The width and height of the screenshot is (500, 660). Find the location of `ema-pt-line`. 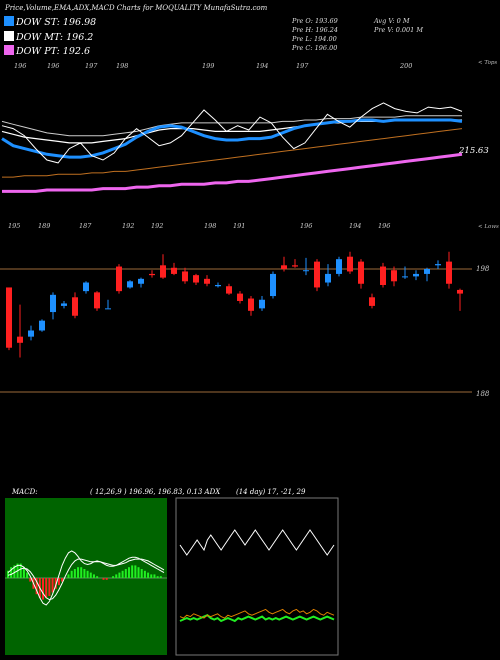

ema-pt-line is located at coordinates (232, 172).